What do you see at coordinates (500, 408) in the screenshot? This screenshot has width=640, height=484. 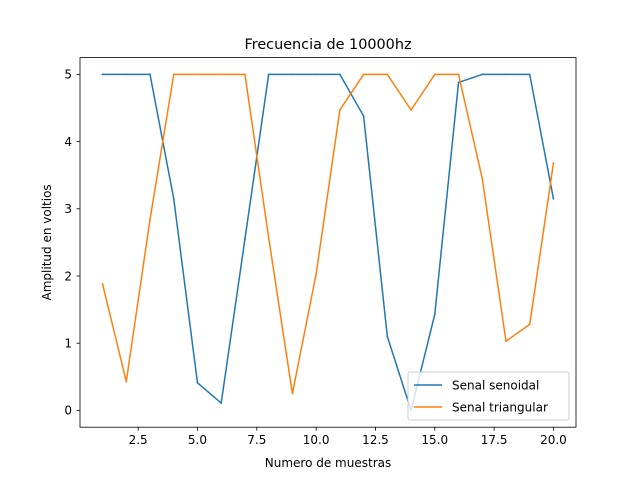 I see `legend-label-senal-triangular: Senal triangular` at bounding box center [500, 408].